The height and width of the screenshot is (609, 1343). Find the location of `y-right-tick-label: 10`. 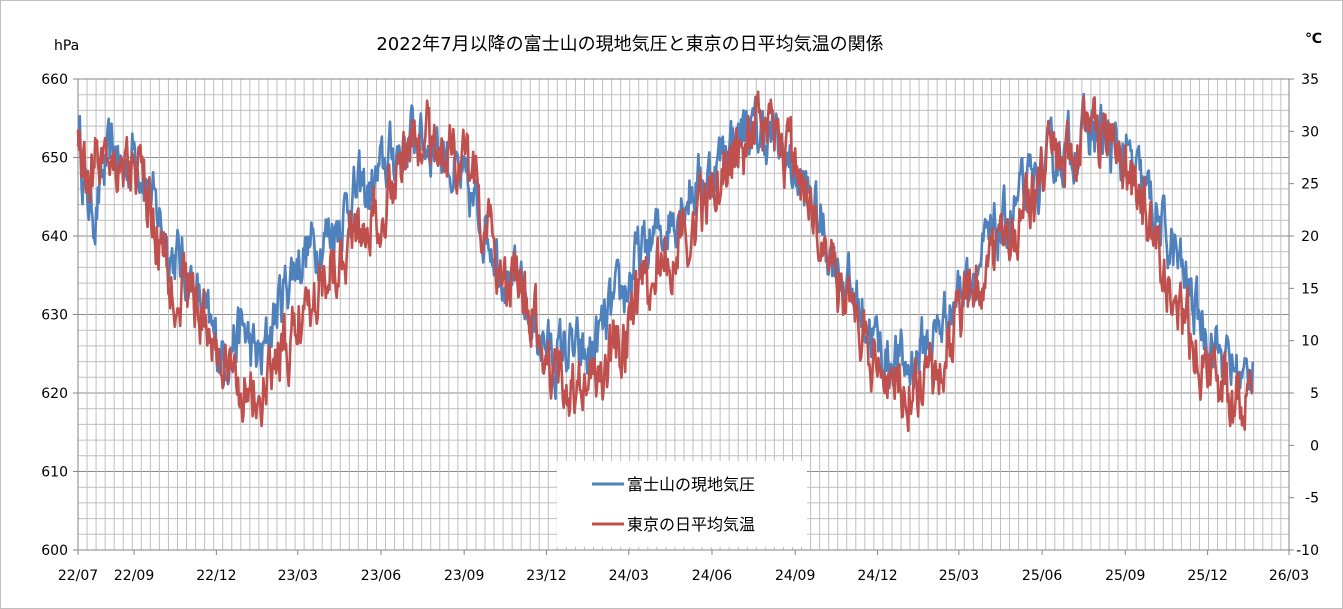

y-right-tick-label: 10 is located at coordinates (1310, 342).